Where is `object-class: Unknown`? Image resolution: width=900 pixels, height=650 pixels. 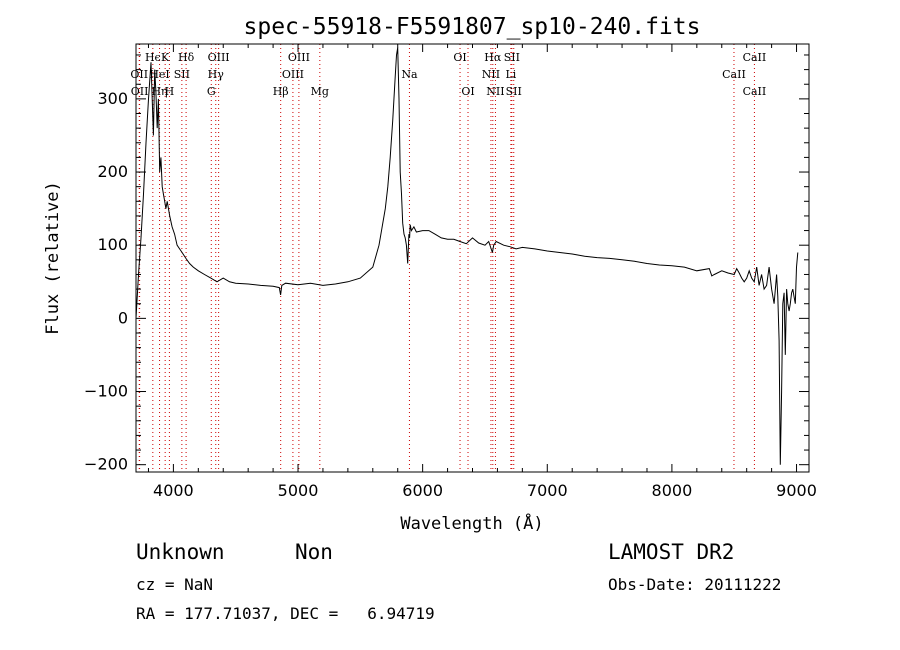 object-class: Unknown is located at coordinates (180, 552).